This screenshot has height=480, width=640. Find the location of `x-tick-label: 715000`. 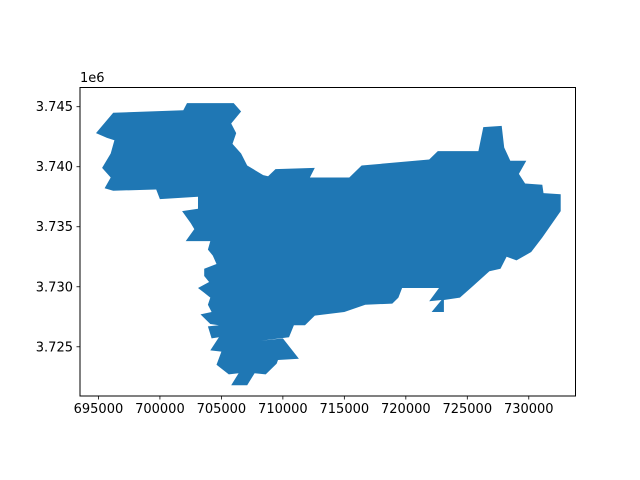

x-tick-label: 715000 is located at coordinates (345, 409).